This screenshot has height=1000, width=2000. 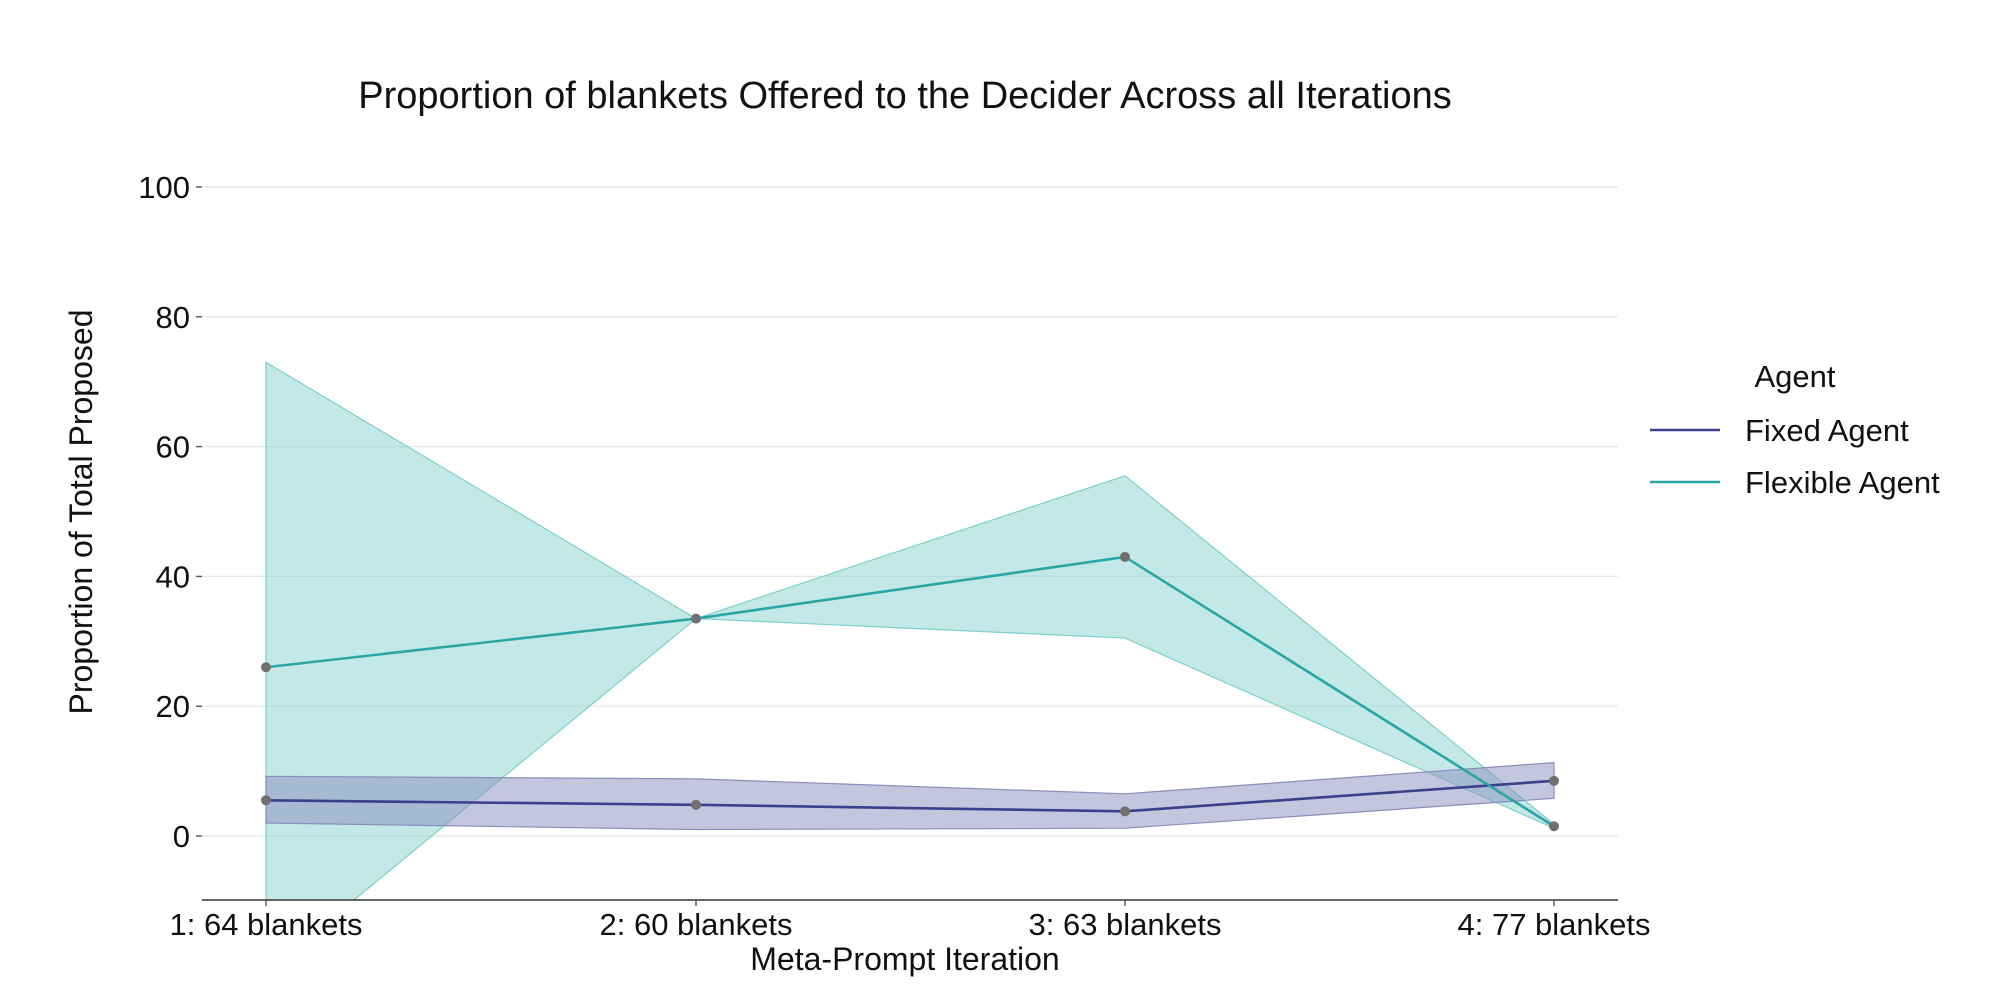 I want to click on legend-label: Flexible Agent, so click(x=1842, y=482).